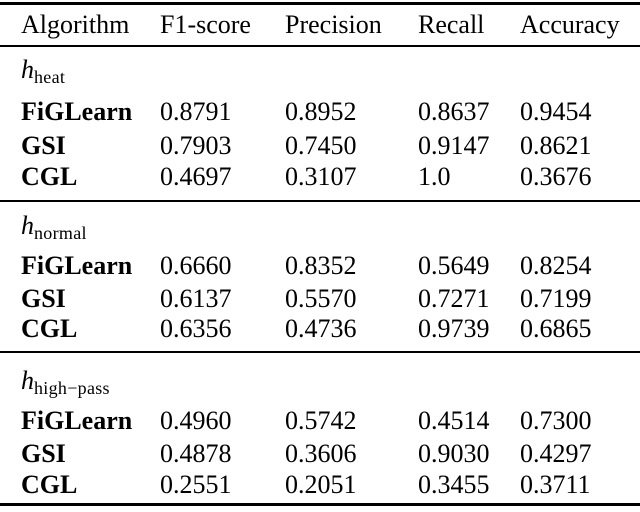 The width and height of the screenshot is (640, 512). I want to click on f1-score-value: 0.6356, so click(196, 328).